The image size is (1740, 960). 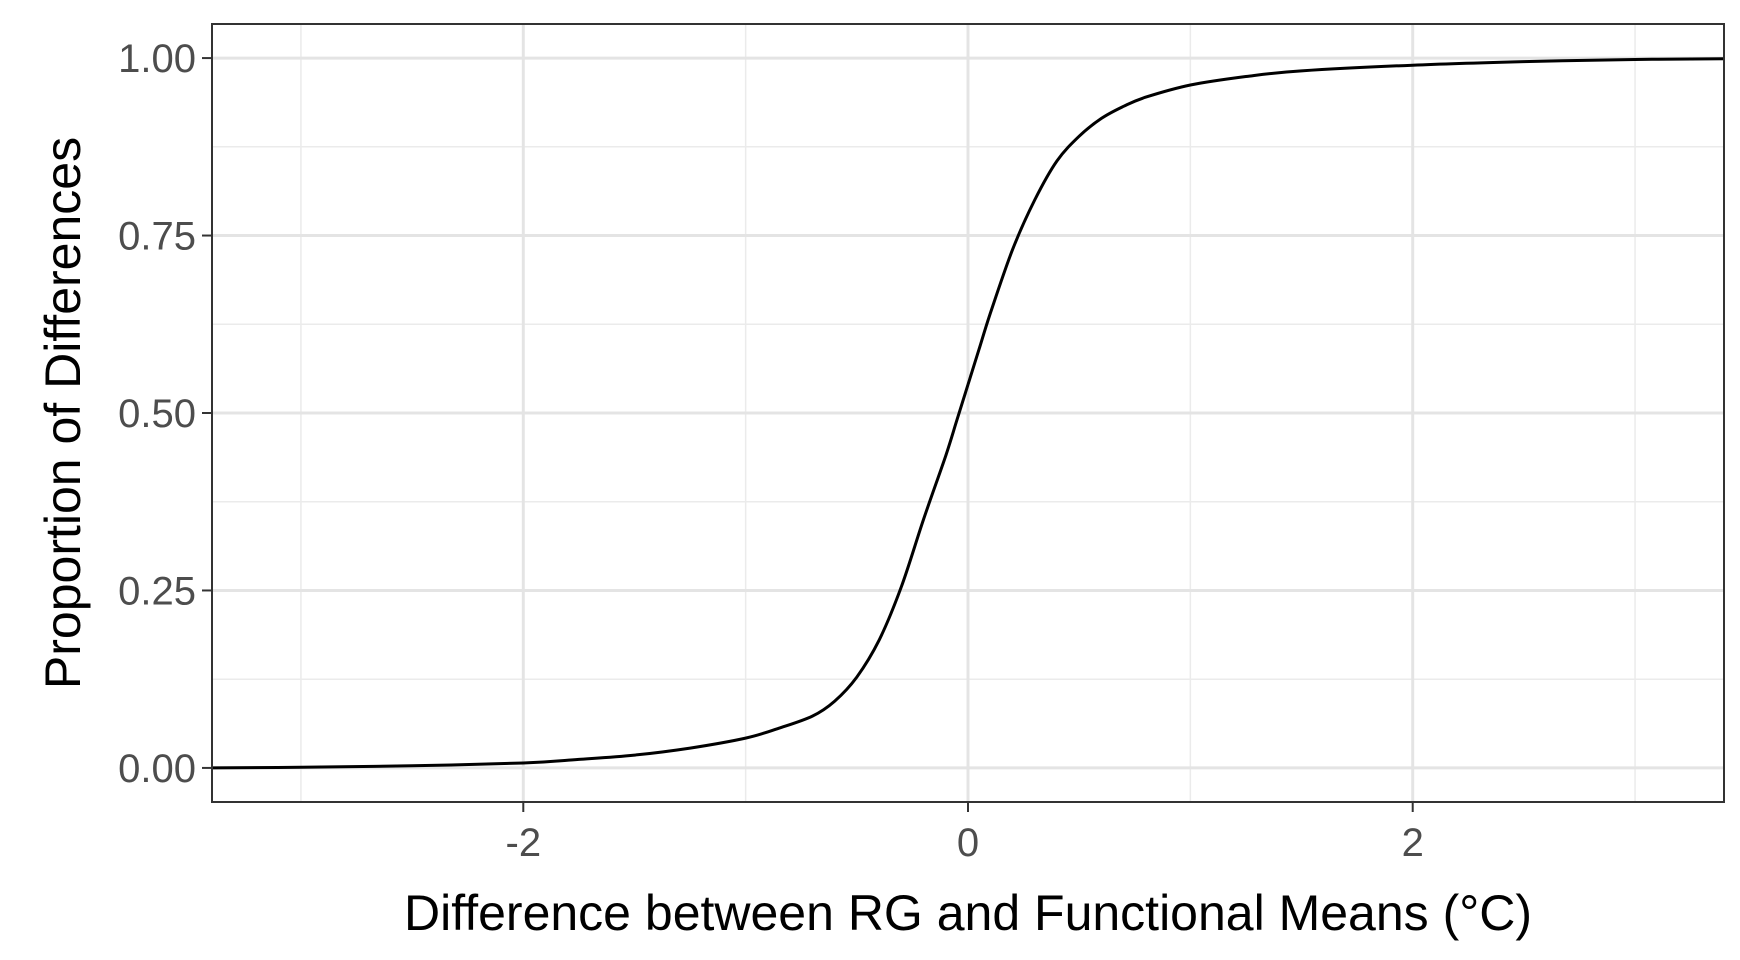 I want to click on y-axis-title: Proportion of Differences, so click(x=63, y=413).